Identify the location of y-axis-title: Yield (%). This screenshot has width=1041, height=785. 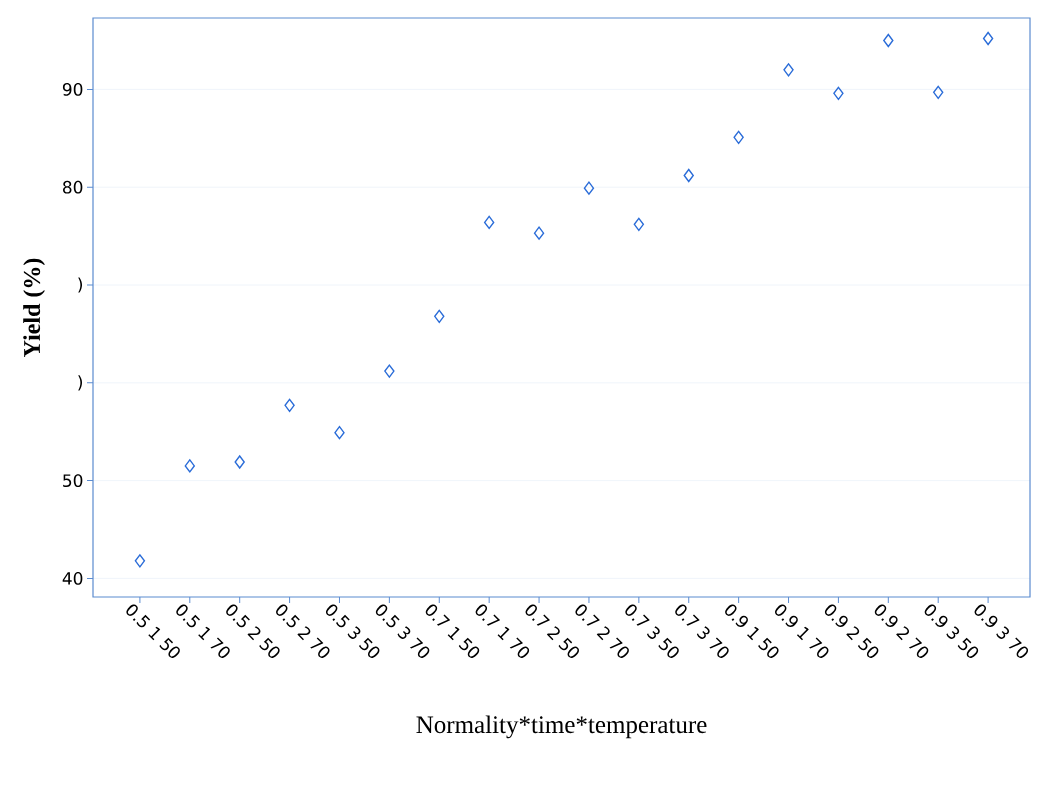
(34, 307).